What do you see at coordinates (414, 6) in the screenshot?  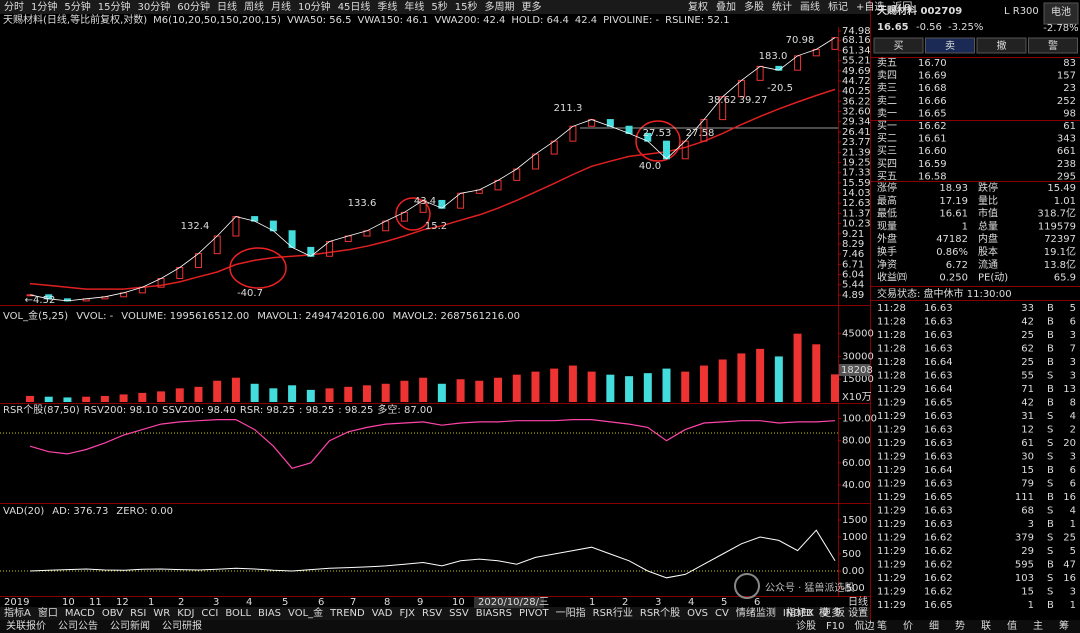 I see `period-tab: 年线` at bounding box center [414, 6].